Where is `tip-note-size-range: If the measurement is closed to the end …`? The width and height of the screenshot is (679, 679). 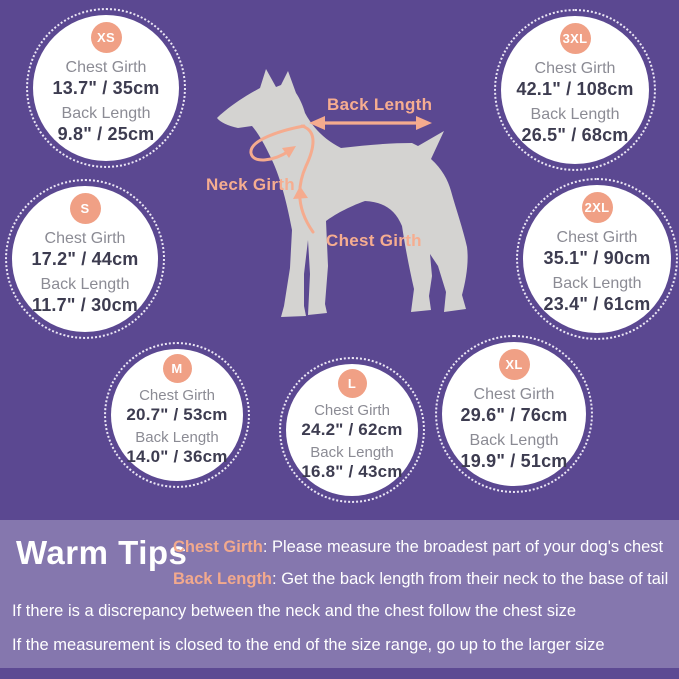
tip-note-size-range: If the measurement is closed to the end … is located at coordinates (308, 645).